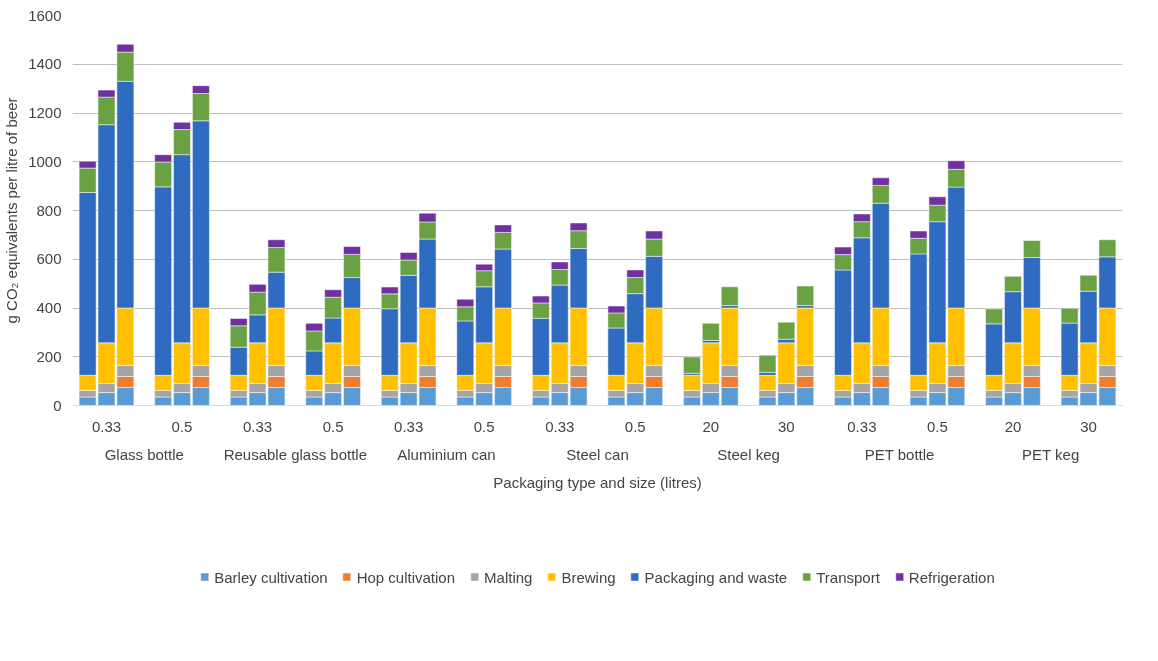 This screenshot has height=661, width=1158. Describe the element at coordinates (49, 356) in the screenshot. I see `y-tick-label: 200` at that location.